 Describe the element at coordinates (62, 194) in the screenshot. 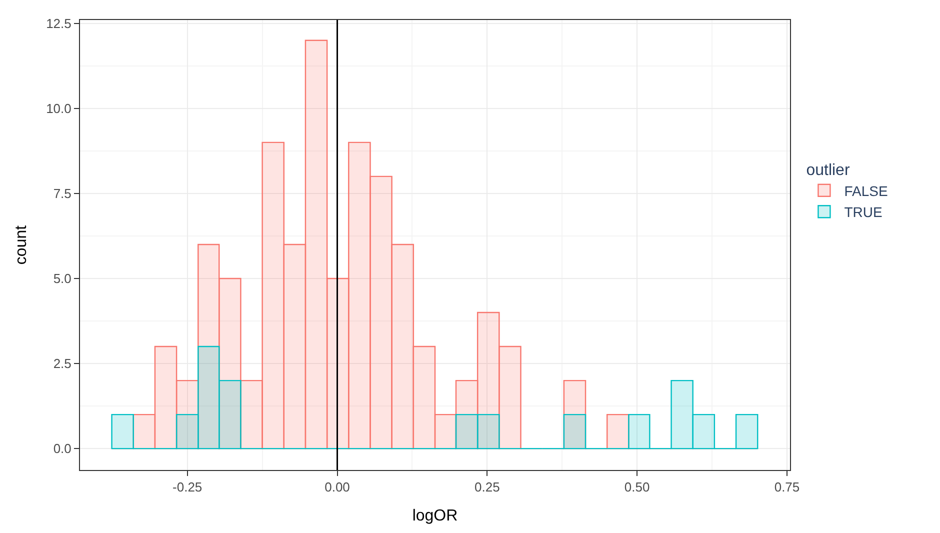

I see `y-tick-label: 7.5` at that location.